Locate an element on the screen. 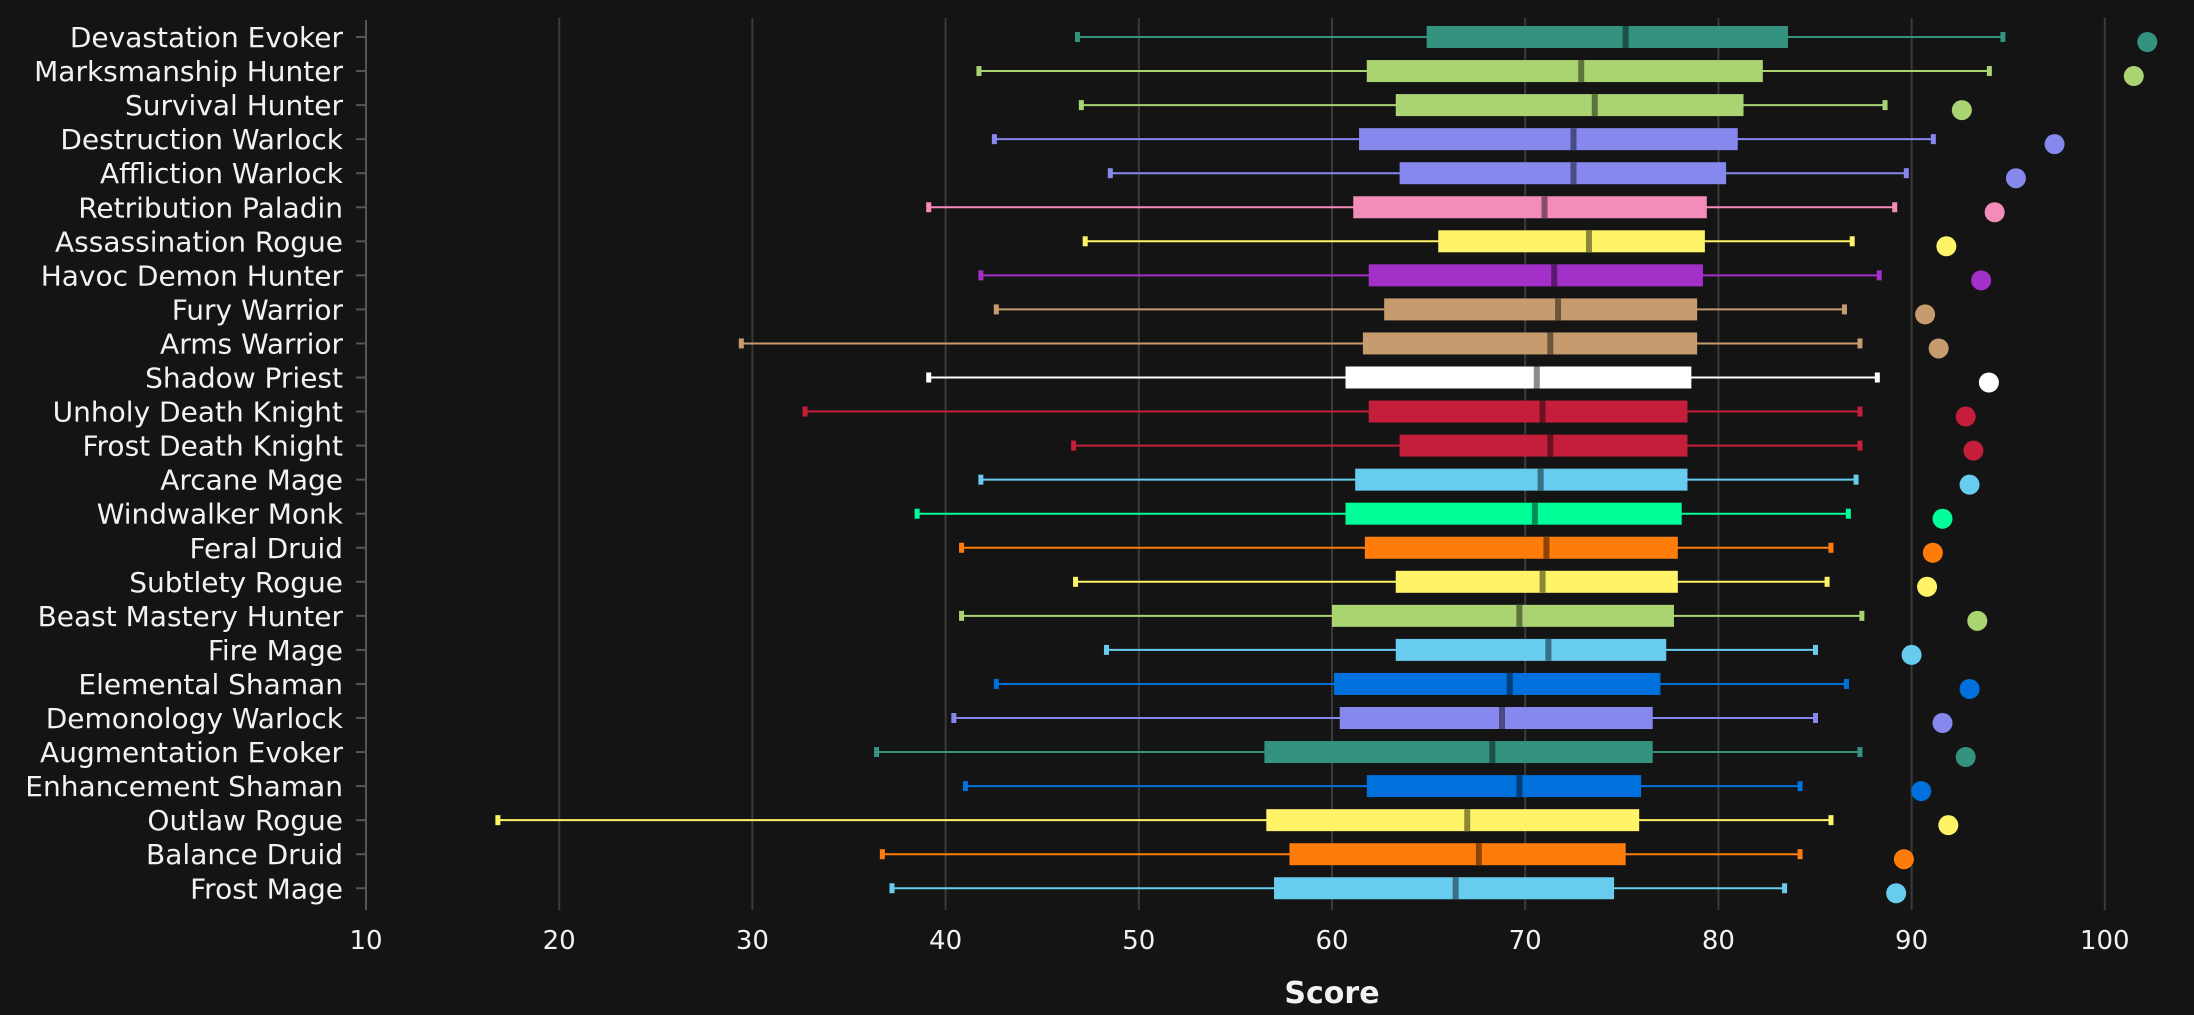  y-tick-label: Windwalker Monk is located at coordinates (220, 514).